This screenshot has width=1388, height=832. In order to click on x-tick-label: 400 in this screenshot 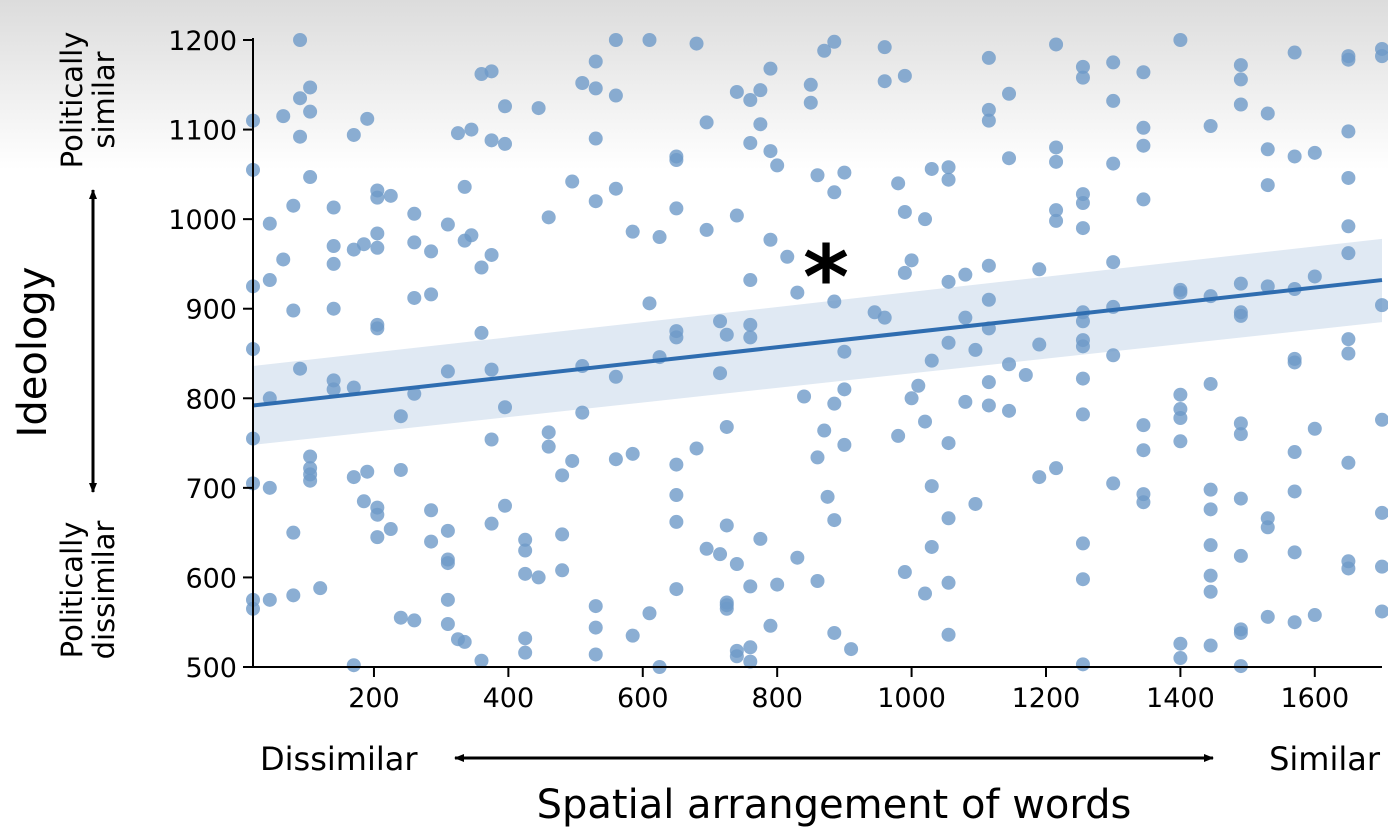, I will do `click(509, 698)`.